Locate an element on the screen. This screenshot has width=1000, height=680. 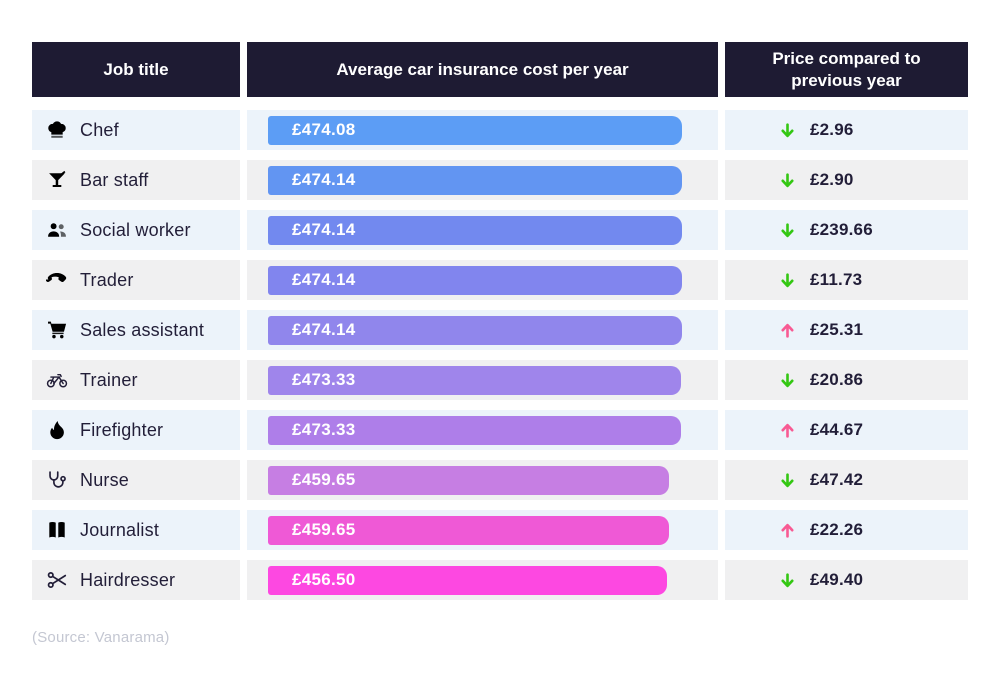
table-row: Firefighter £473.33 £44.67 is located at coordinates (500, 430).